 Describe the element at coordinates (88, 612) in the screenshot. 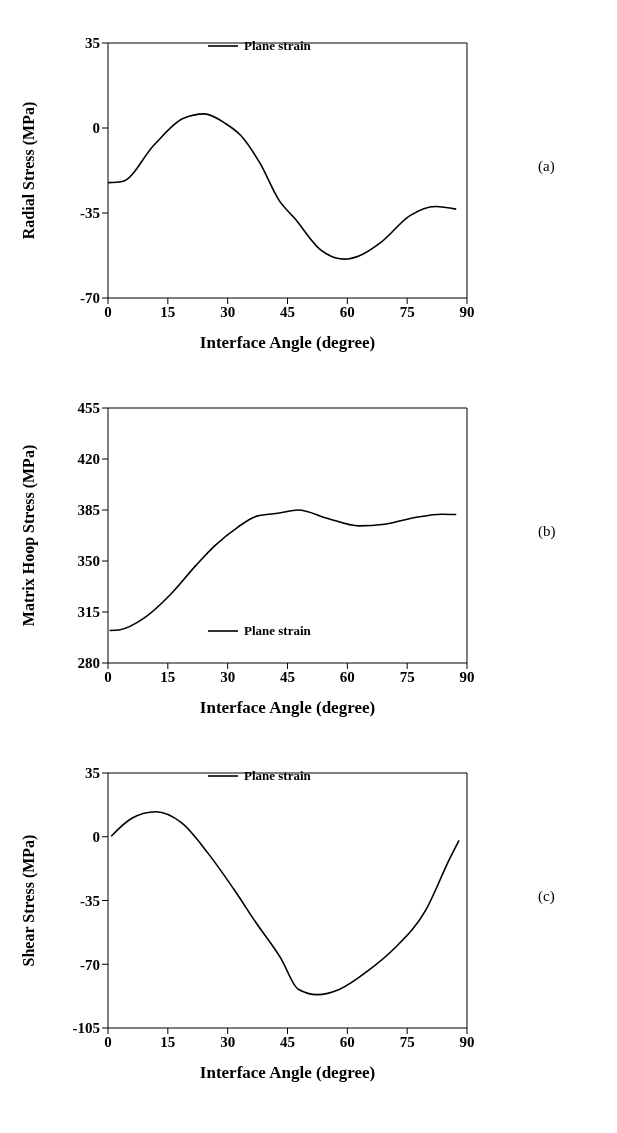

I see `y-tick-label: 315` at that location.